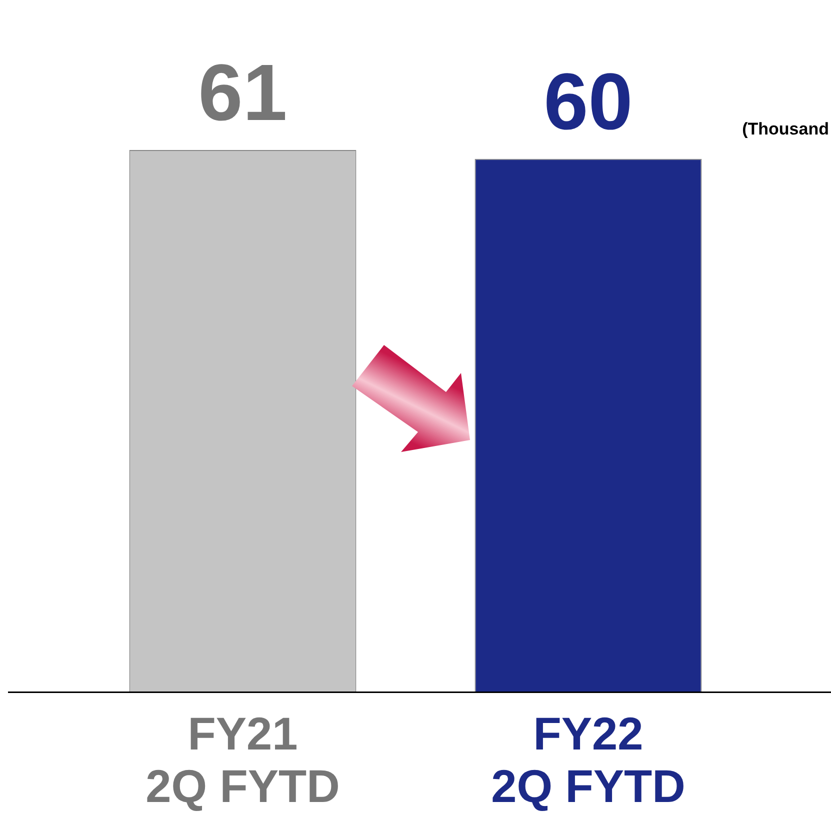  Describe the element at coordinates (243, 759) in the screenshot. I see `x-tick-label: FY21 2Q FYTD` at that location.